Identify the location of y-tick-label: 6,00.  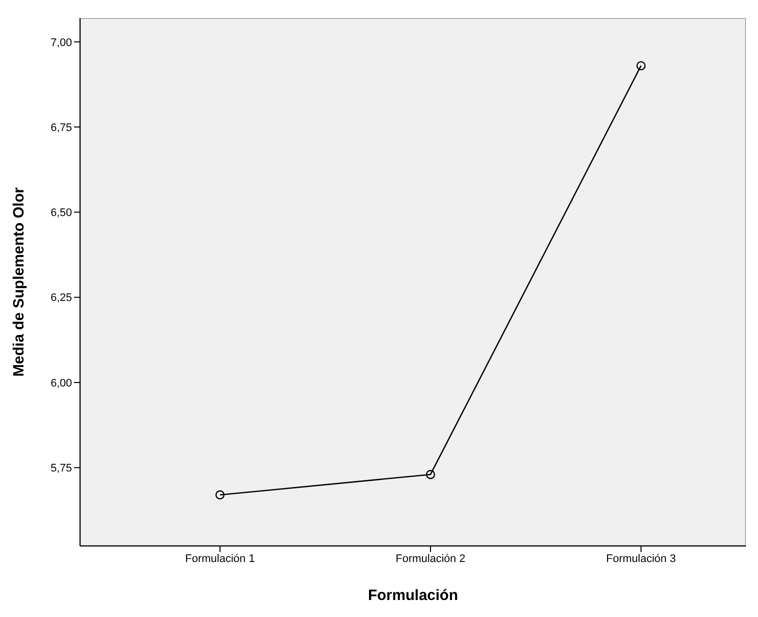
(61, 383).